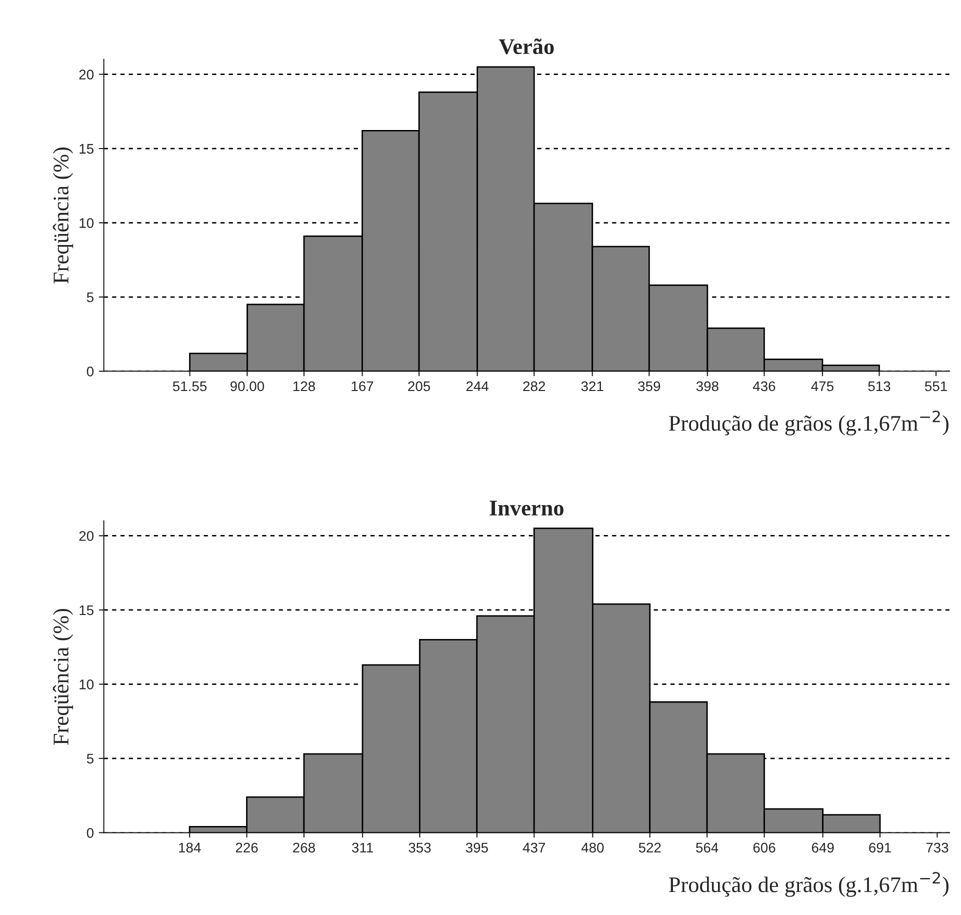  Describe the element at coordinates (304, 386) in the screenshot. I see `x-tick-label: 128` at that location.